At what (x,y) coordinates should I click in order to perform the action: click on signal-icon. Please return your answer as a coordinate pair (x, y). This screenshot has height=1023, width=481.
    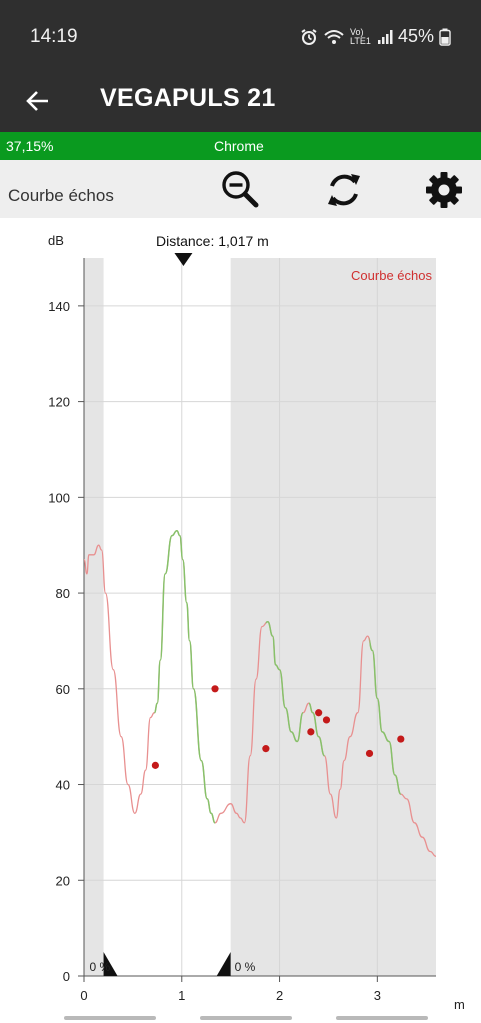
    Looking at the image, I should click on (385, 36).